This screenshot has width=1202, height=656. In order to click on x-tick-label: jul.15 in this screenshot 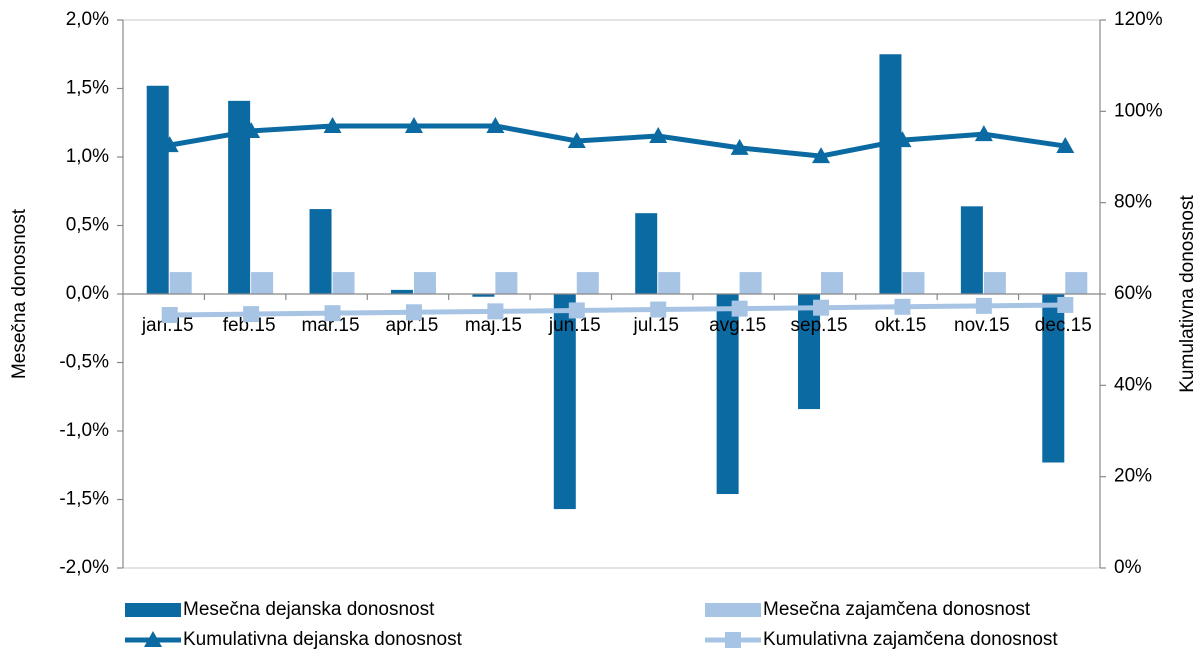, I will do `click(655, 325)`.